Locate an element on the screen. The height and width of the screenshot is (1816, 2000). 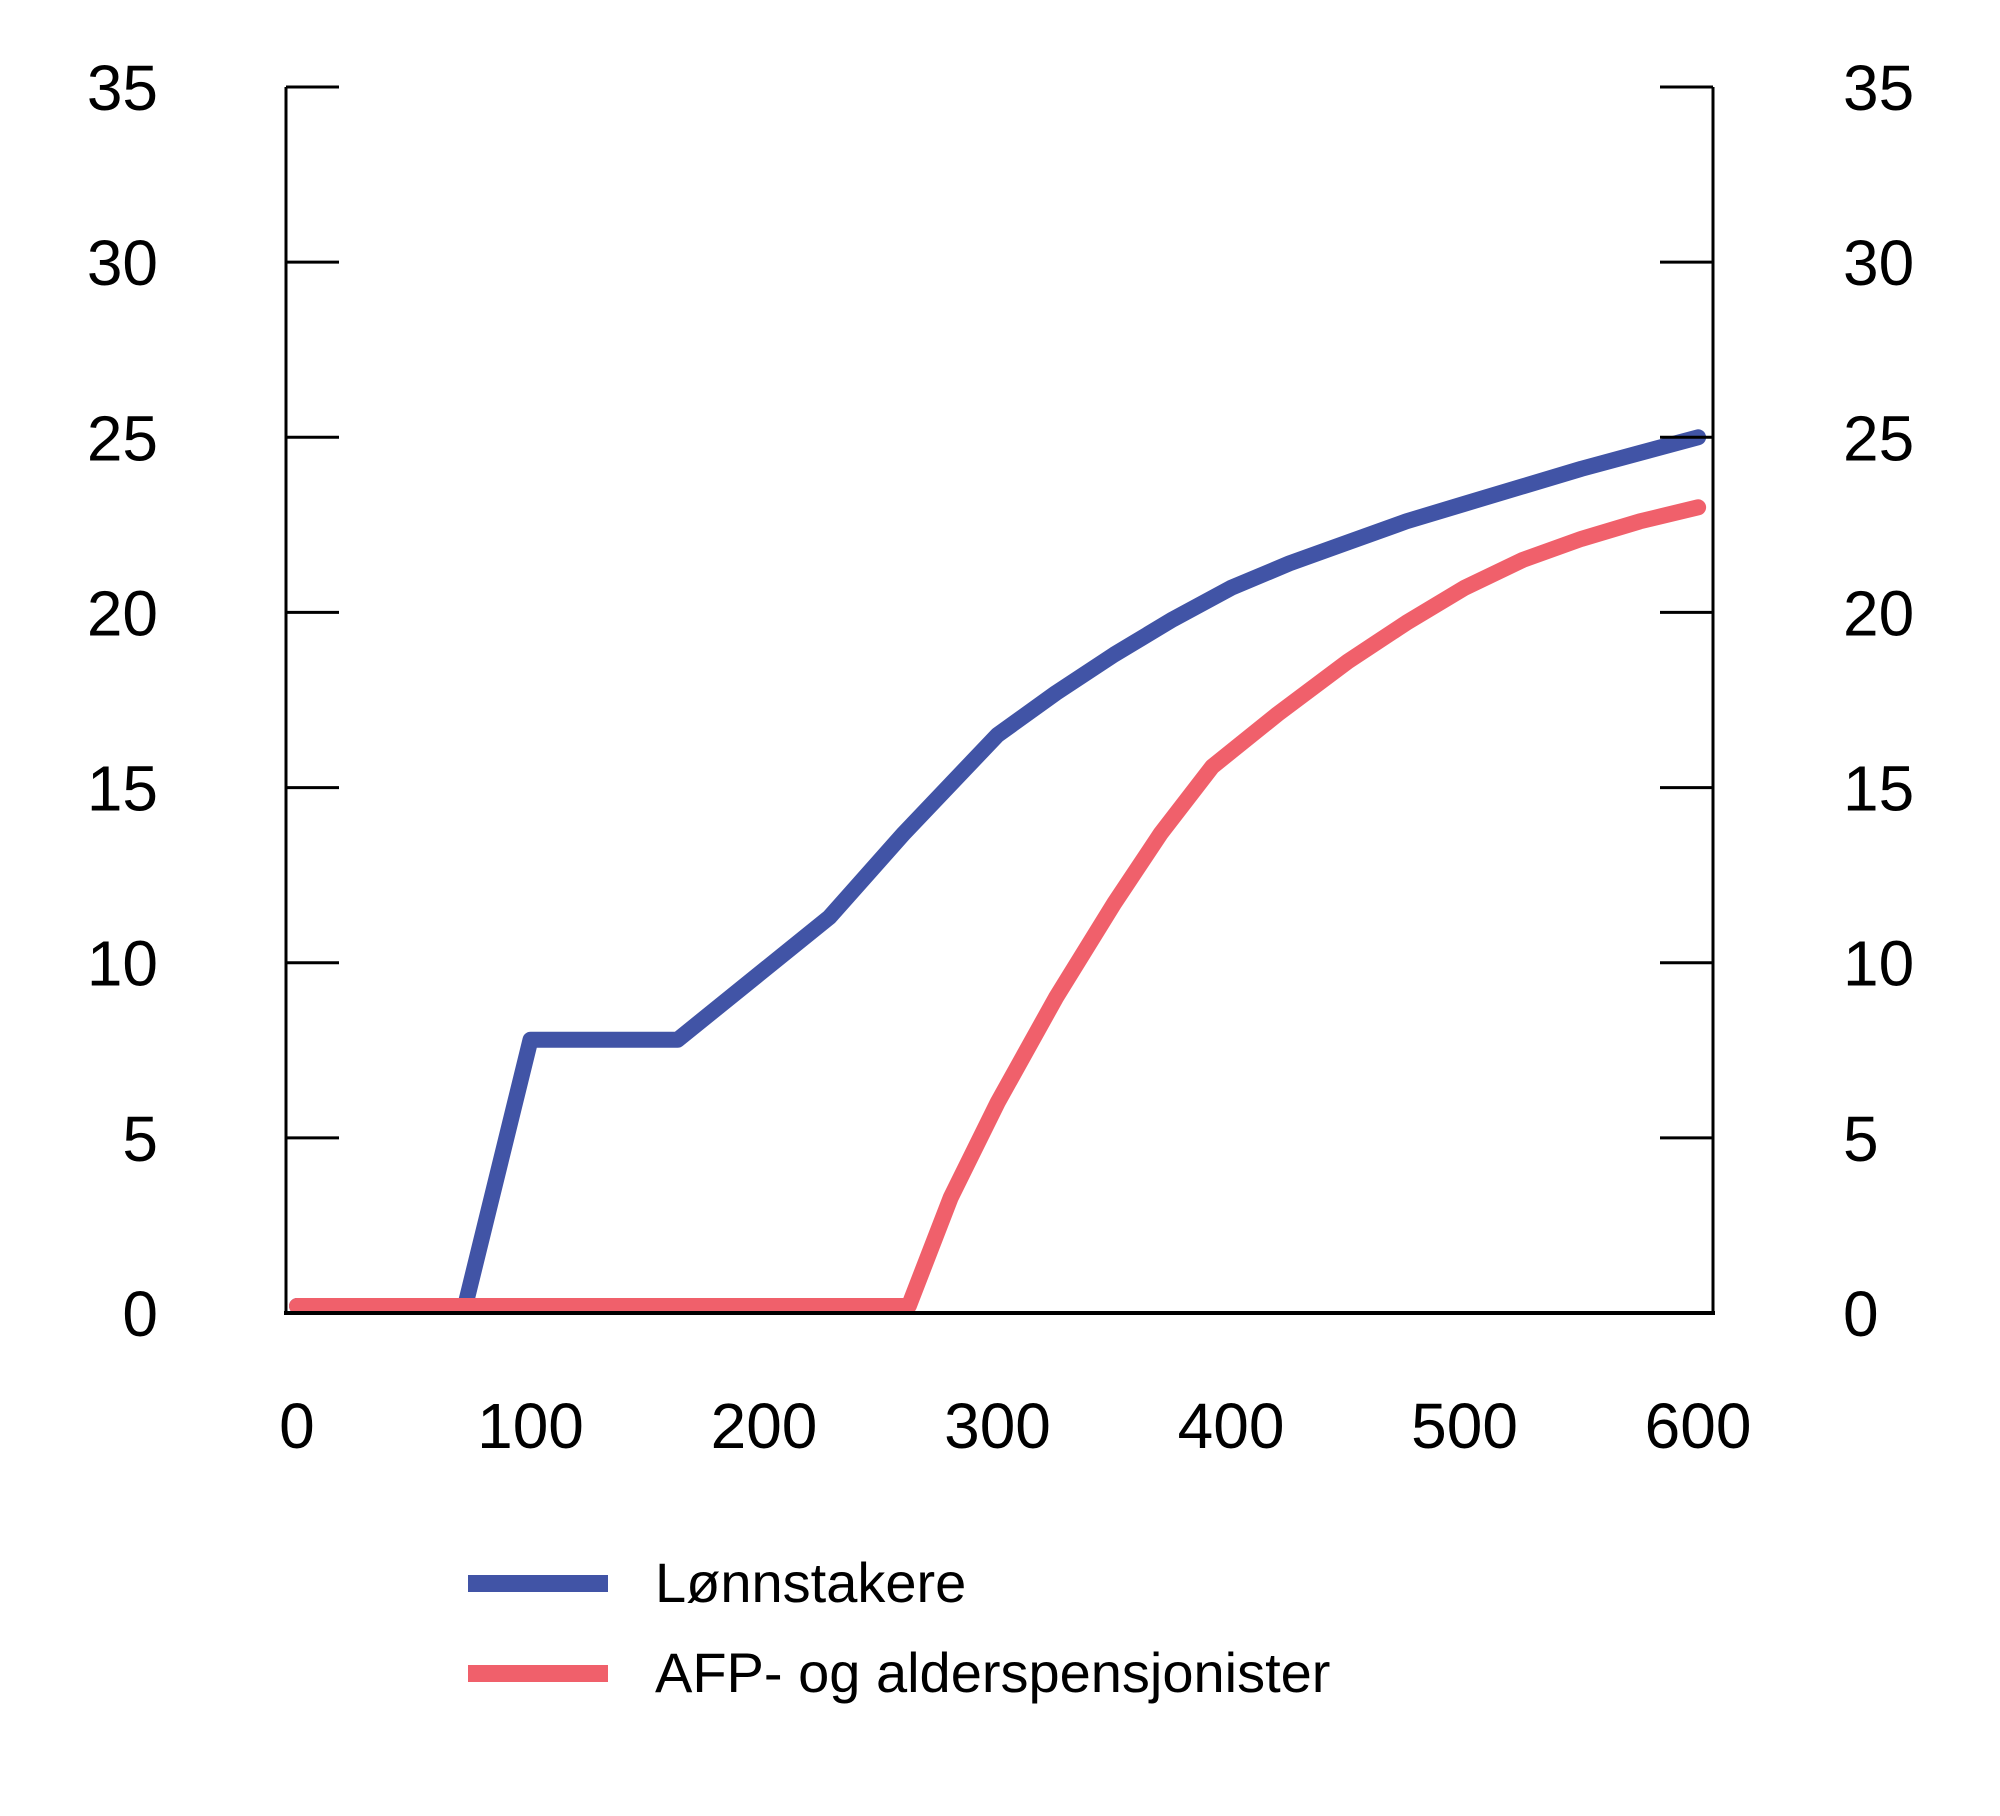
legend-item-afp-alderspensjonister: AFP- og alderspensjonister is located at coordinates (899, 1673).